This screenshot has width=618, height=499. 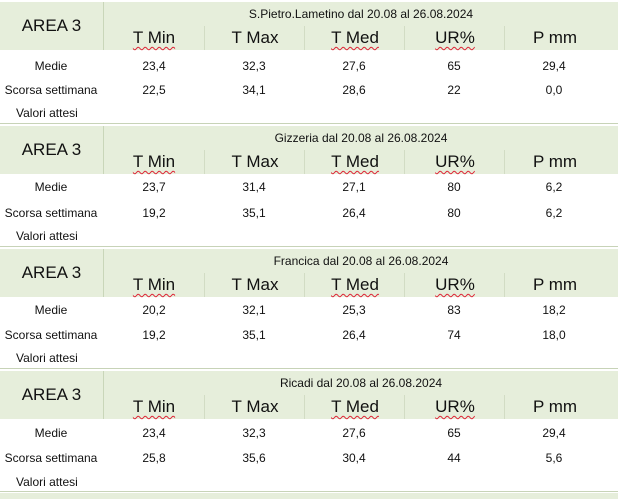 I want to click on table-row-medie: Medie 23,7 31,4 27,1 80 6,2, so click(x=309, y=187).